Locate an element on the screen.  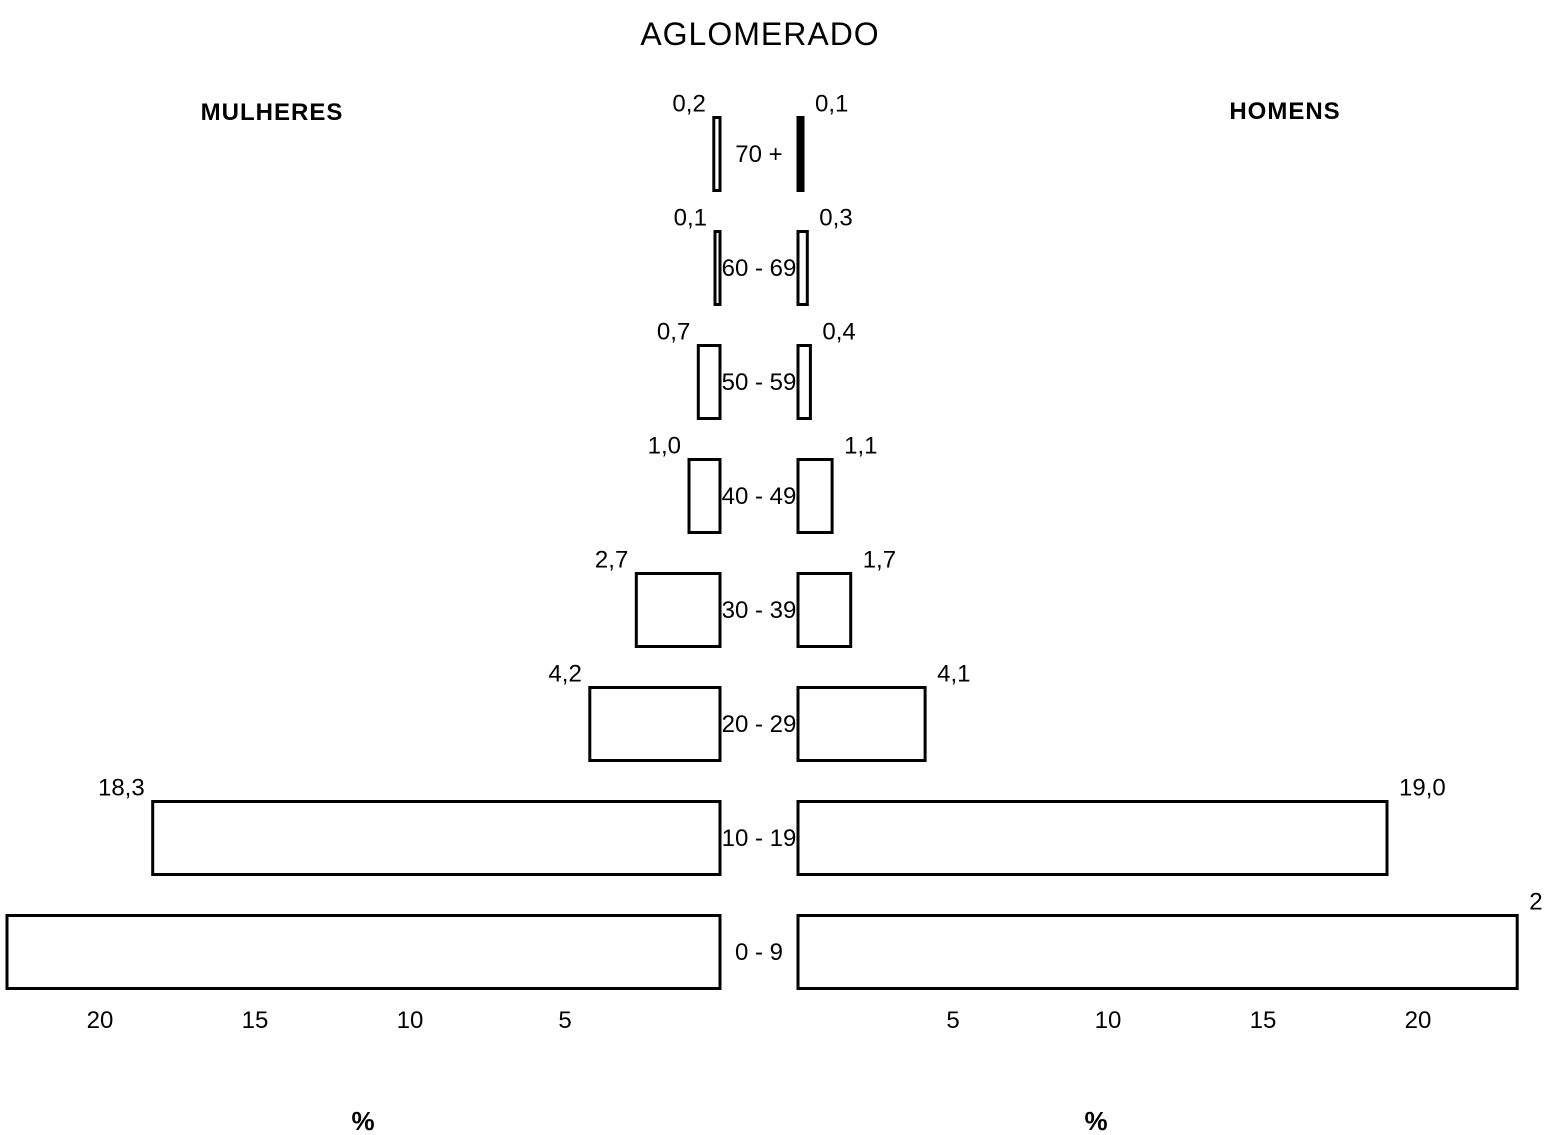
male-value-label: 4,1 is located at coordinates (953, 674).